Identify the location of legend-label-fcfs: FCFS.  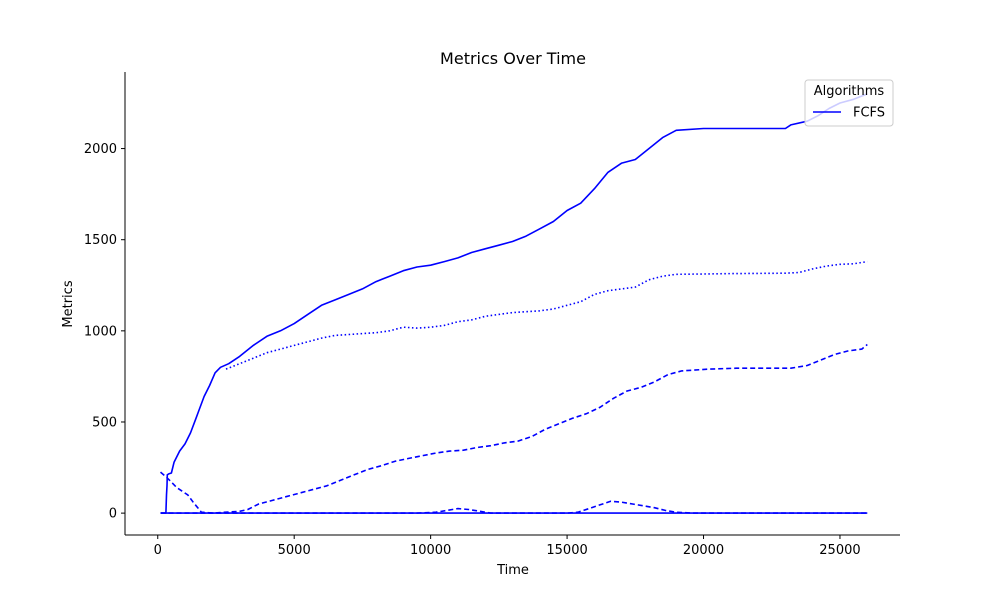
(869, 113).